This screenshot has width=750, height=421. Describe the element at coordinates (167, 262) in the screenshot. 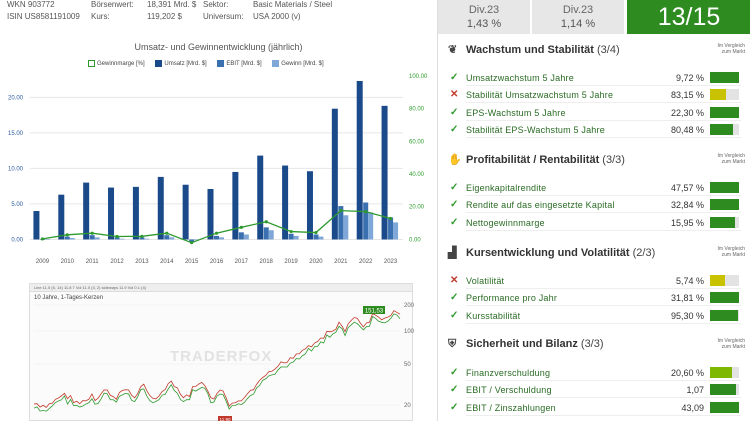

I see `x-tick-label: 2014` at that location.